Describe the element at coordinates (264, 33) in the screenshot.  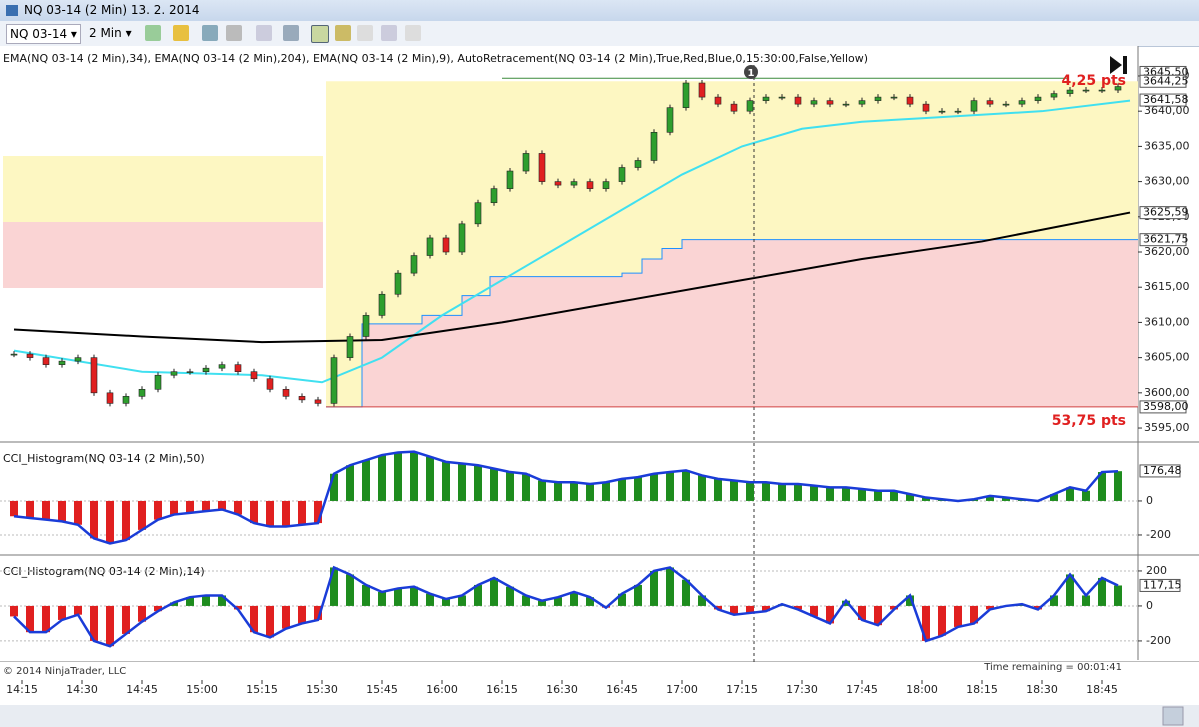
I see `cursor-button` at that location.